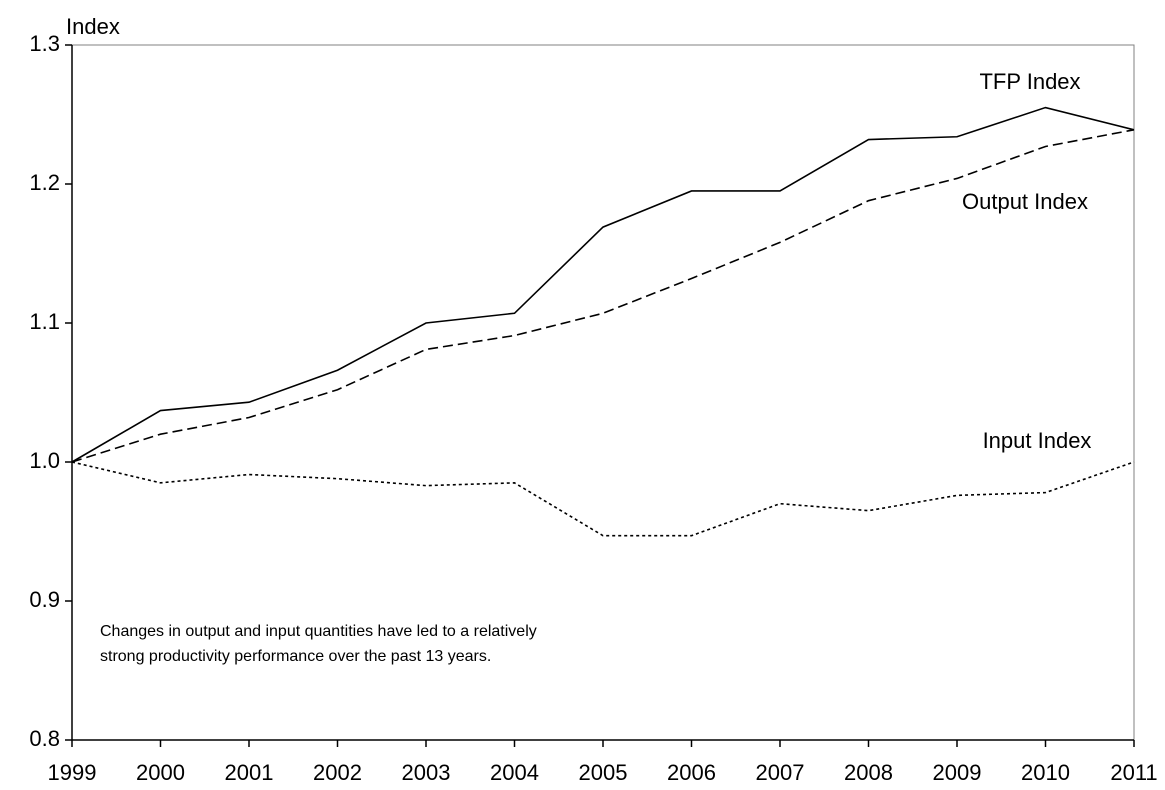 This screenshot has width=1165, height=790. Describe the element at coordinates (93, 26) in the screenshot. I see `y-axis-label: Index` at that location.